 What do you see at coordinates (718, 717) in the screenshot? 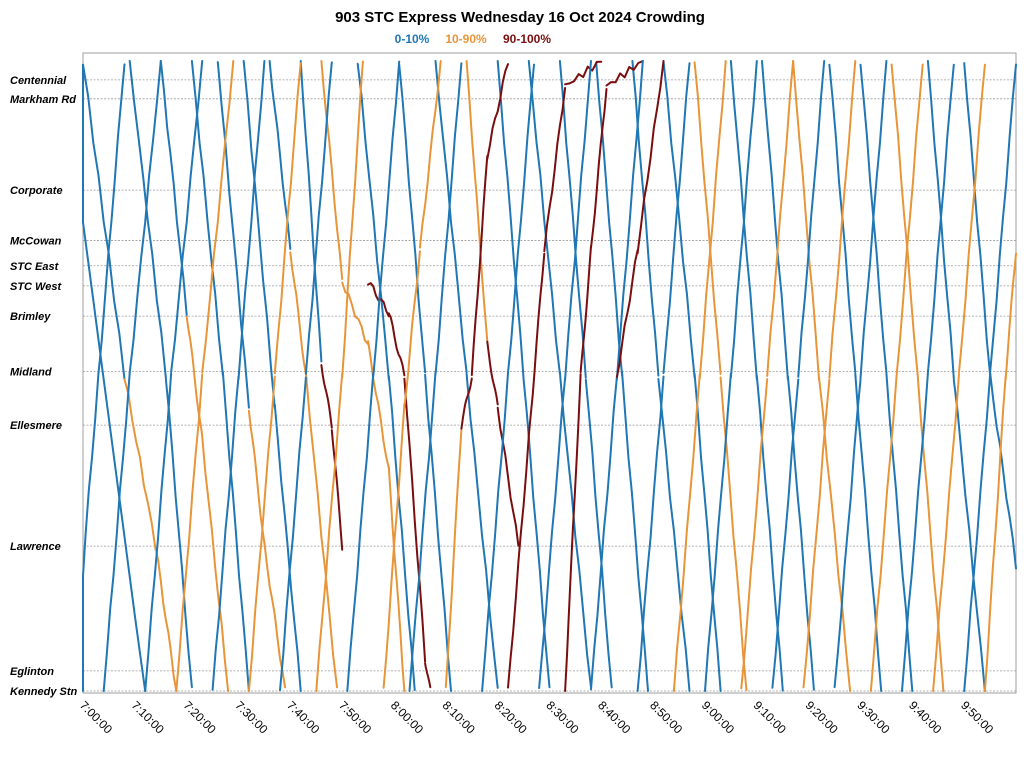
I see `x-tick-label: 9:00:00` at bounding box center [718, 717].